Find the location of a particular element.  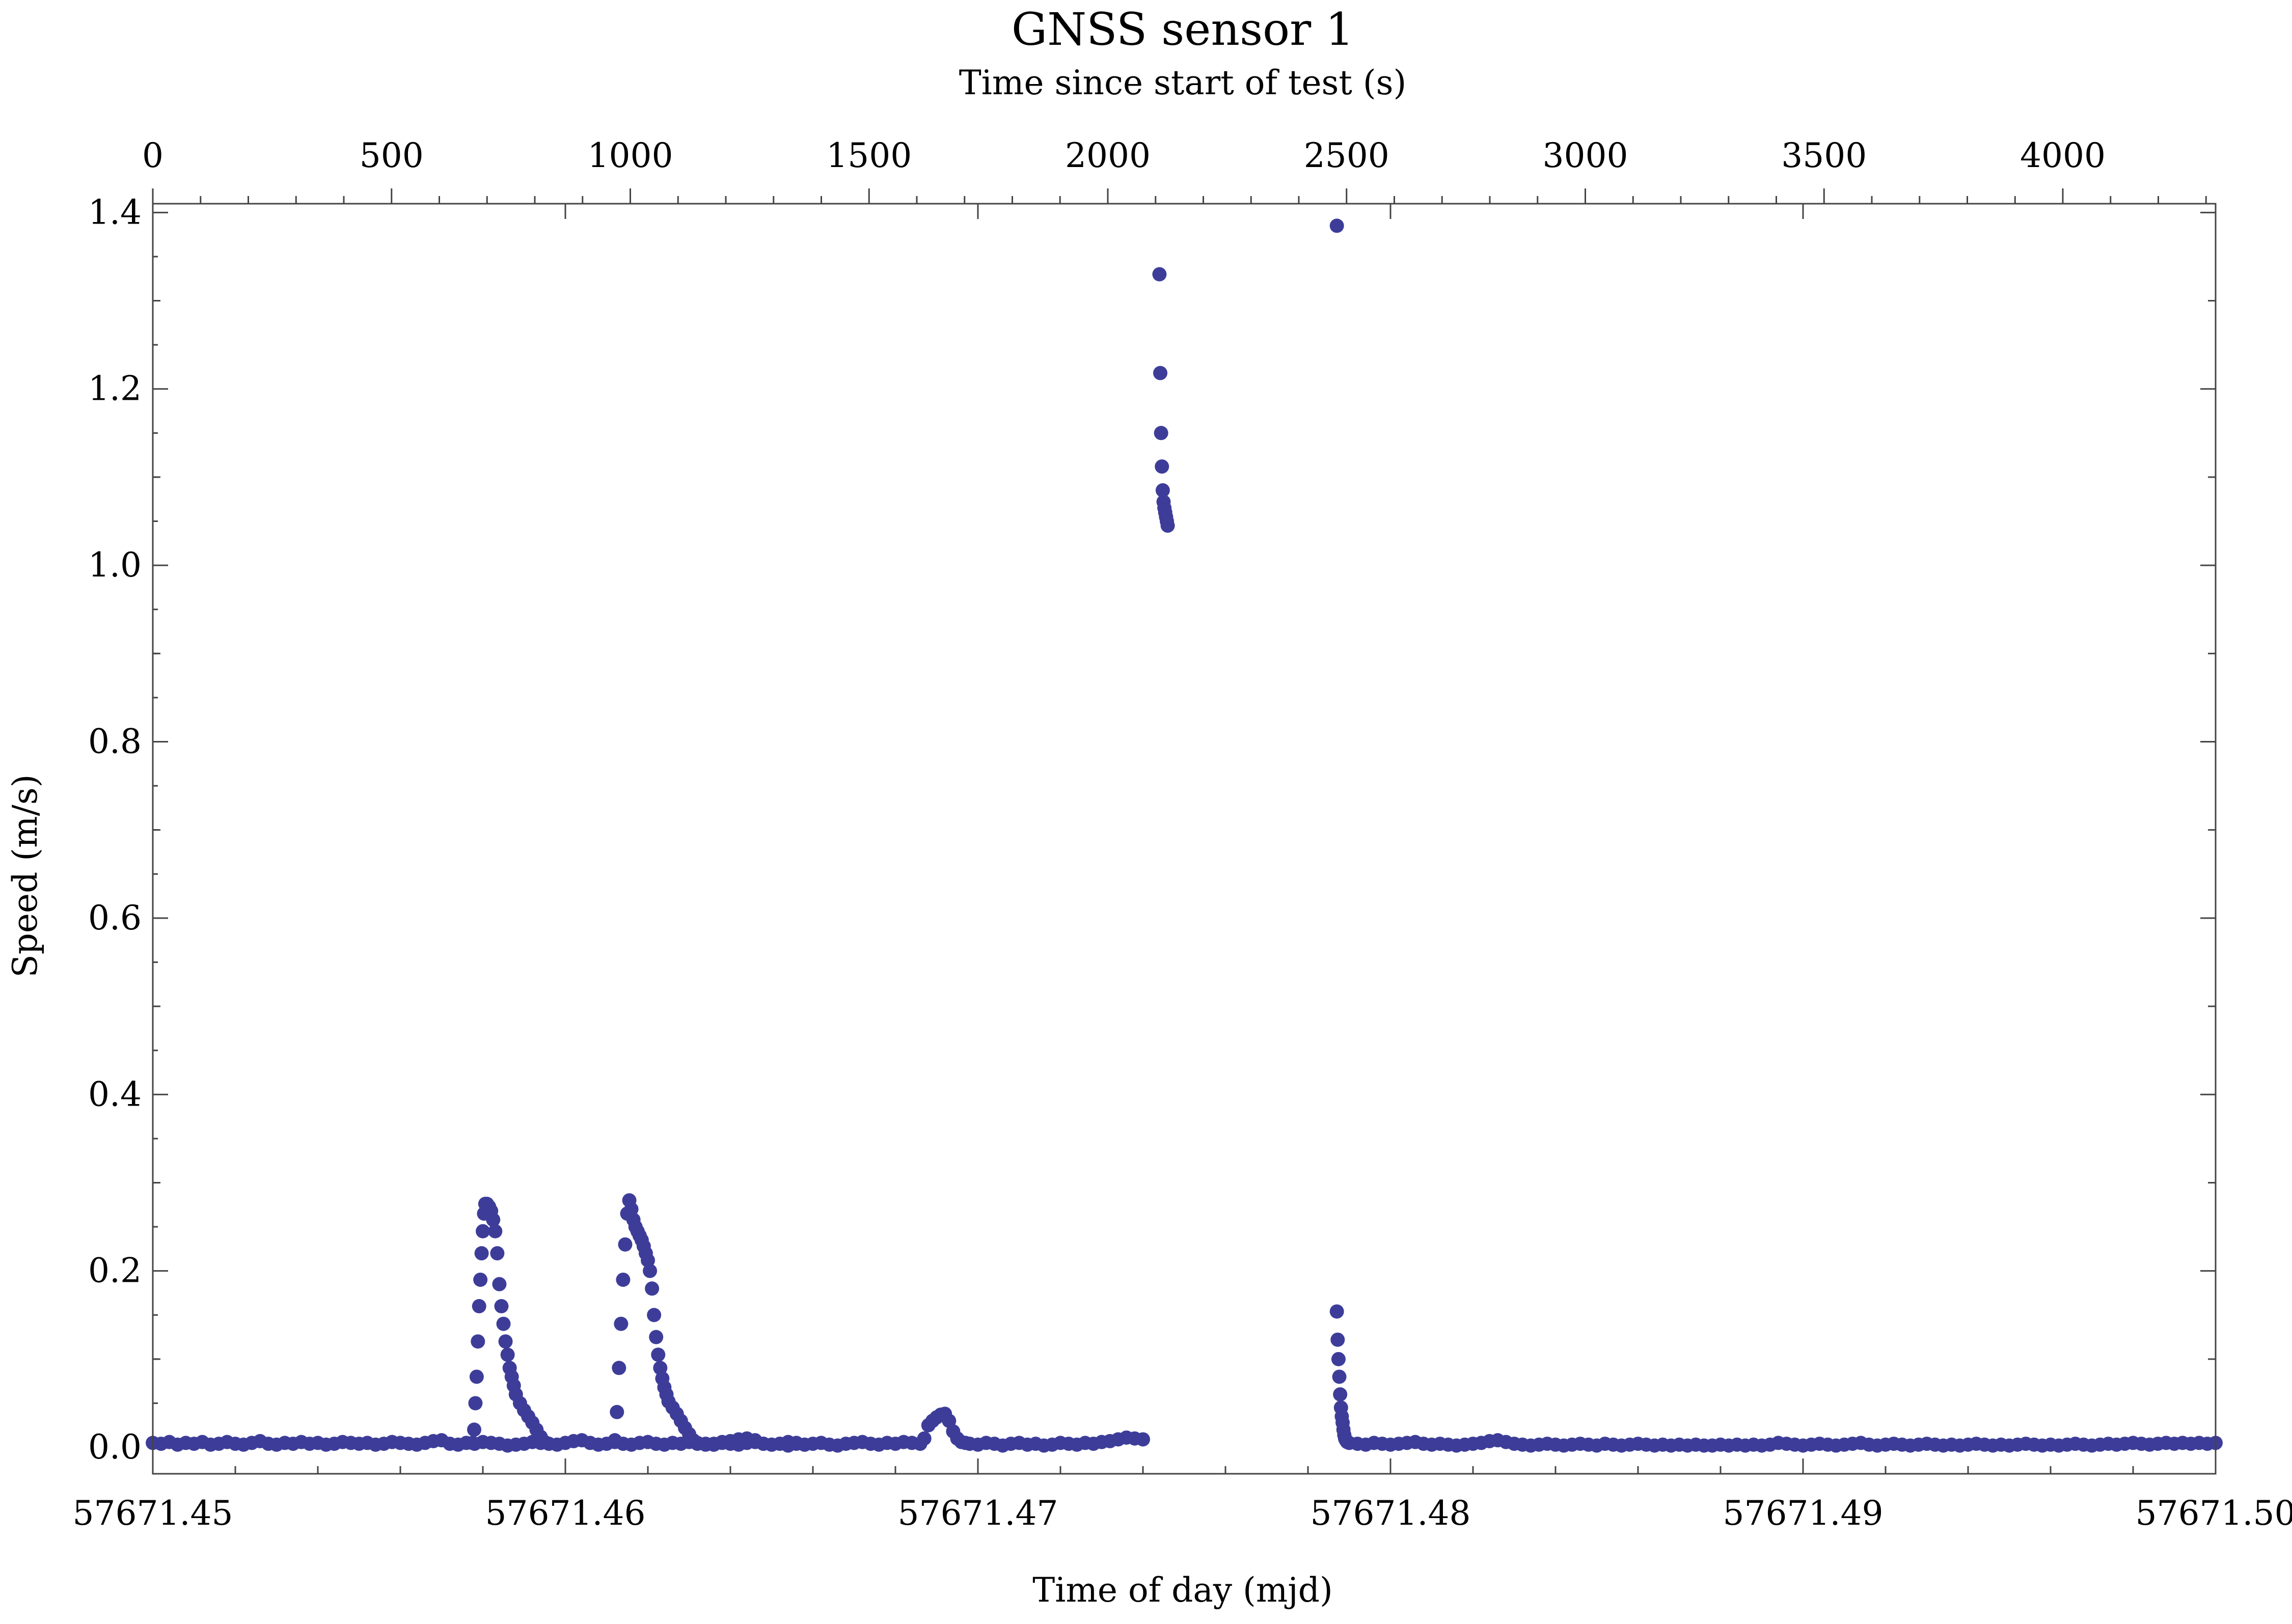

x-tick-label: 57671.47 is located at coordinates (978, 1513).